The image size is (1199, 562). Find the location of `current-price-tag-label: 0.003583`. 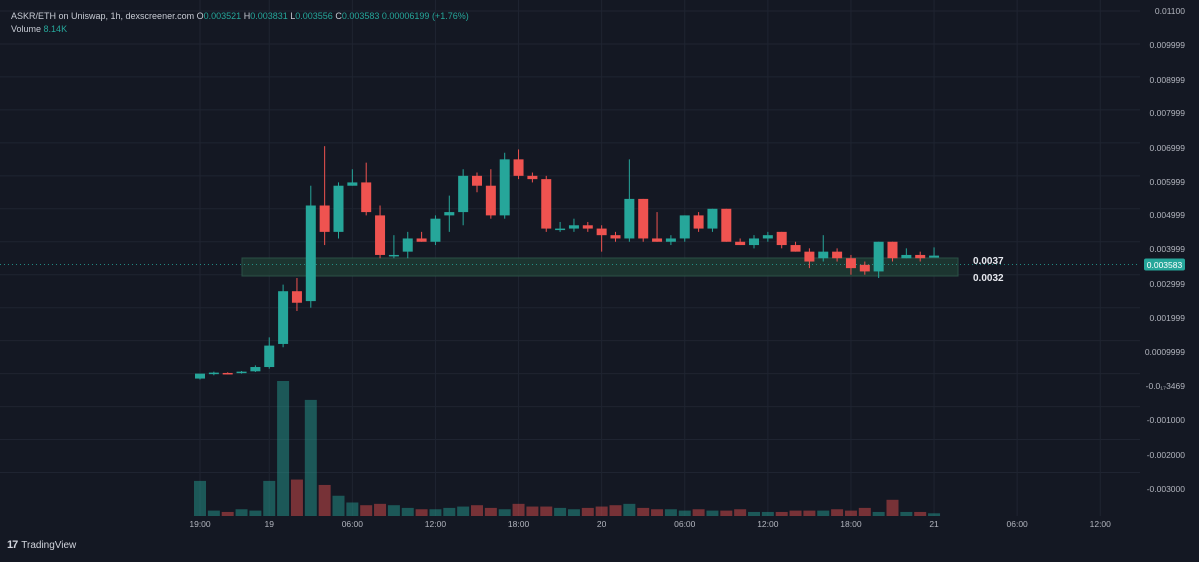

current-price-tag-label: 0.003583 is located at coordinates (1165, 265).